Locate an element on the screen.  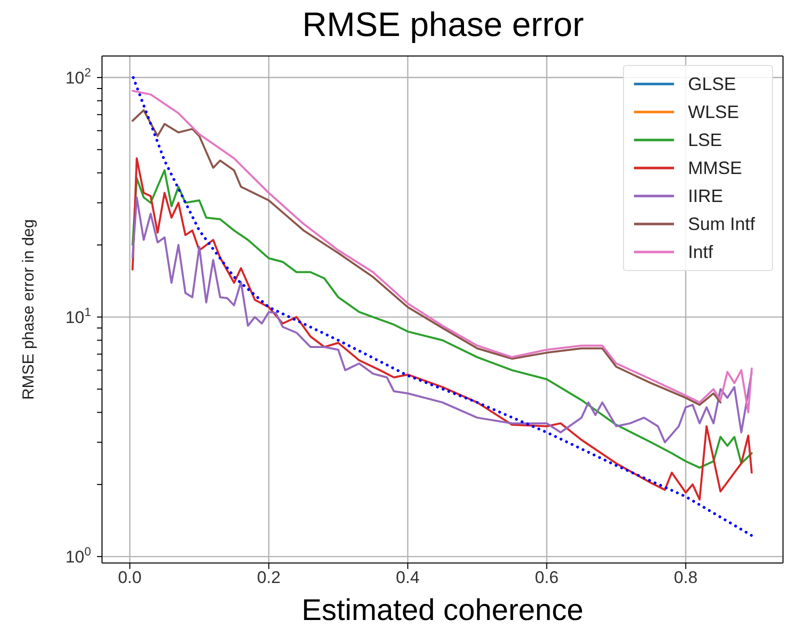
legend-label: WLSE is located at coordinates (714, 112).